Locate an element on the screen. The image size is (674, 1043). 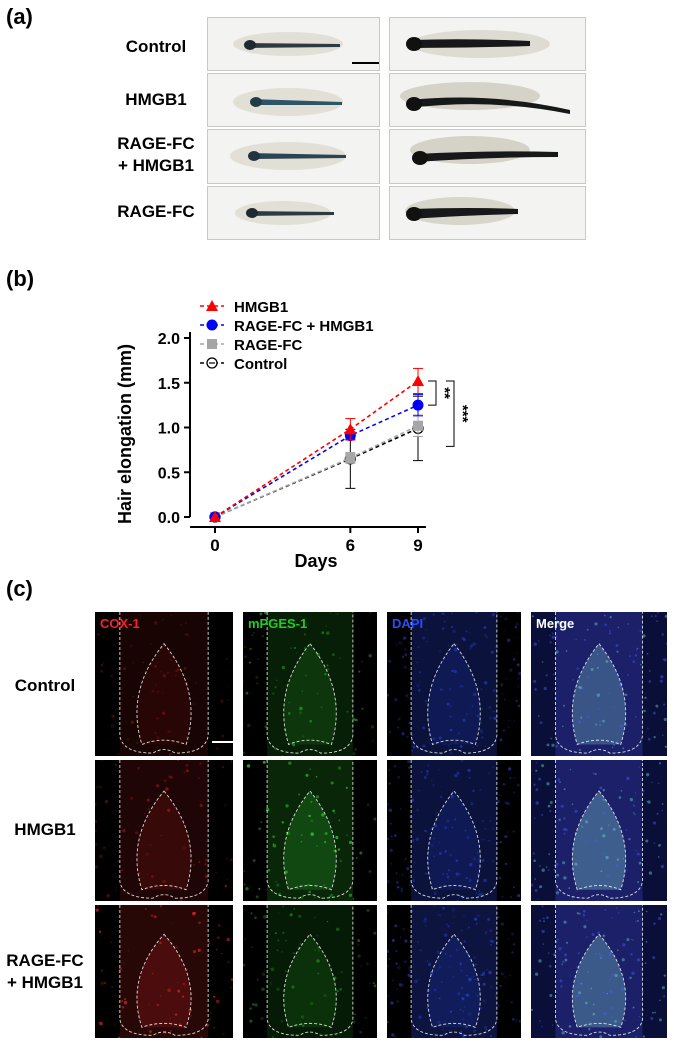
panel-a-row-label-control: Control is located at coordinates (156, 46).